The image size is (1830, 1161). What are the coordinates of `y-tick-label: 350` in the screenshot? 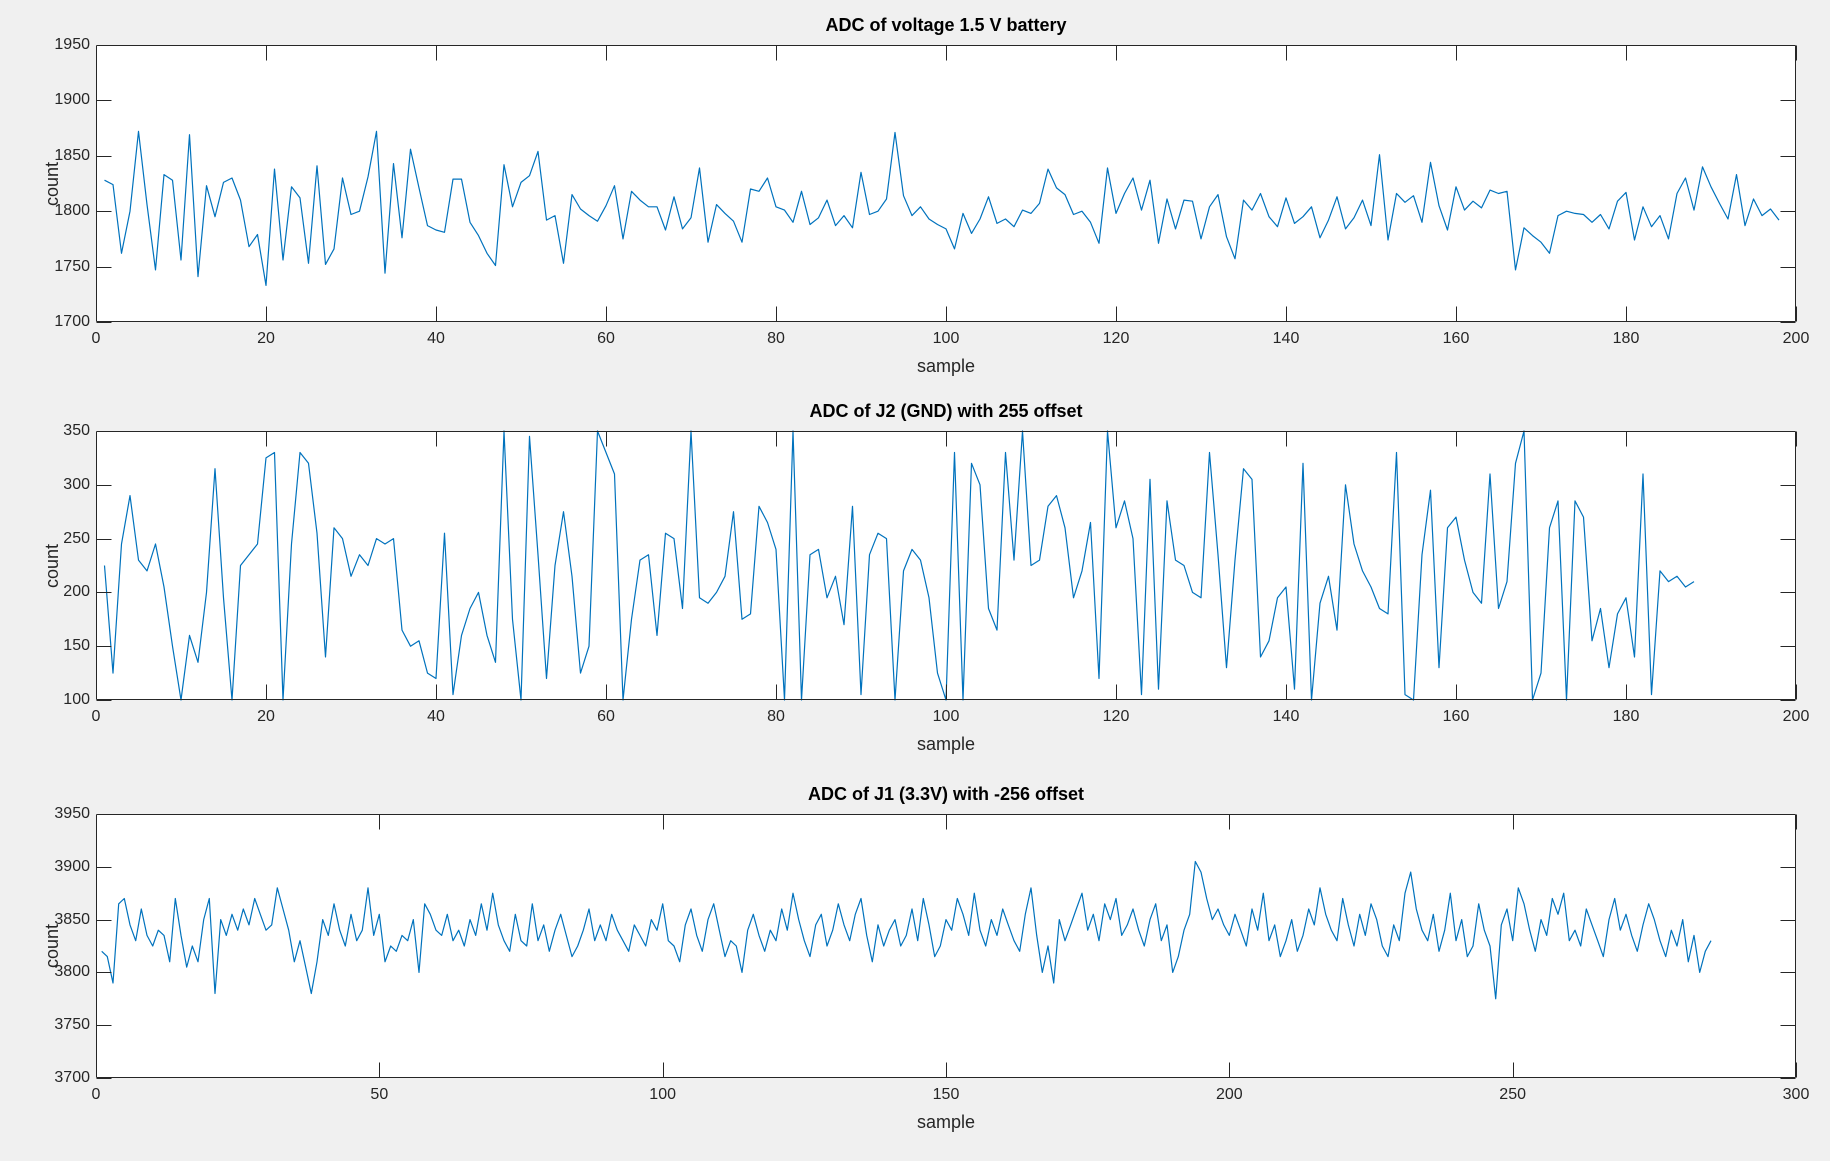 It's located at (76, 430).